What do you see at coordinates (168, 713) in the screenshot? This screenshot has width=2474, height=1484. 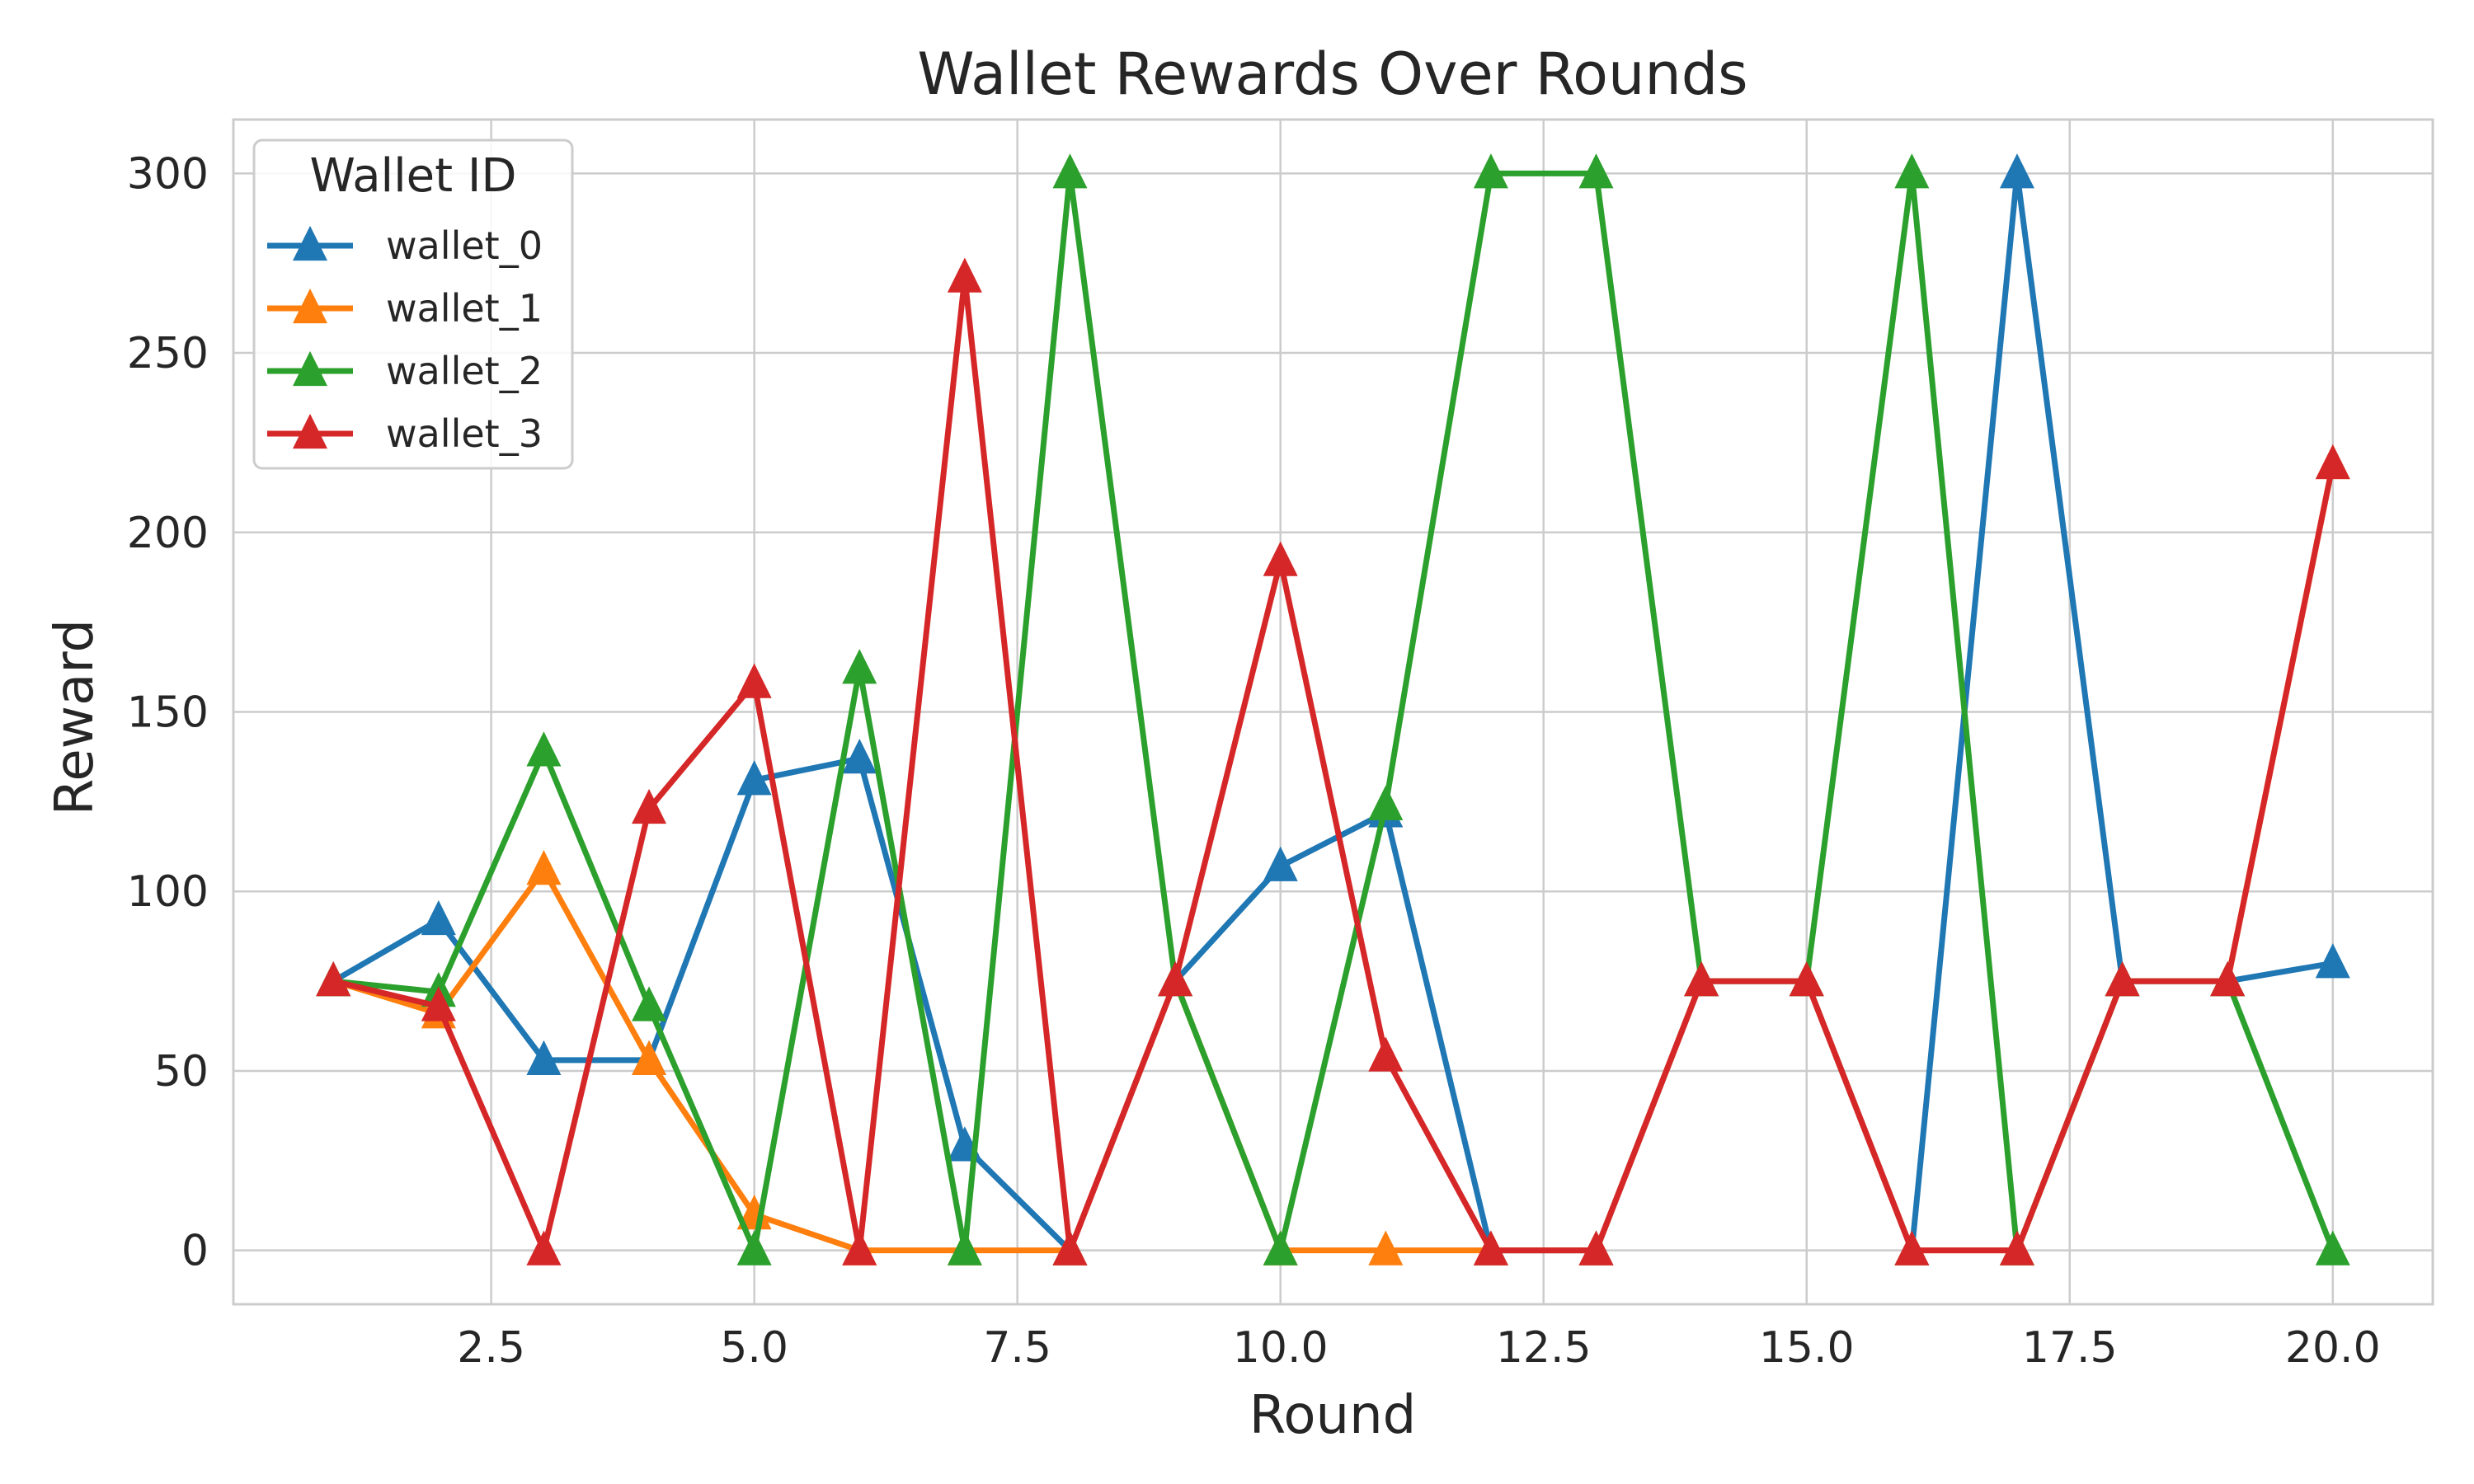 I see `y-tick-label: 150` at bounding box center [168, 713].